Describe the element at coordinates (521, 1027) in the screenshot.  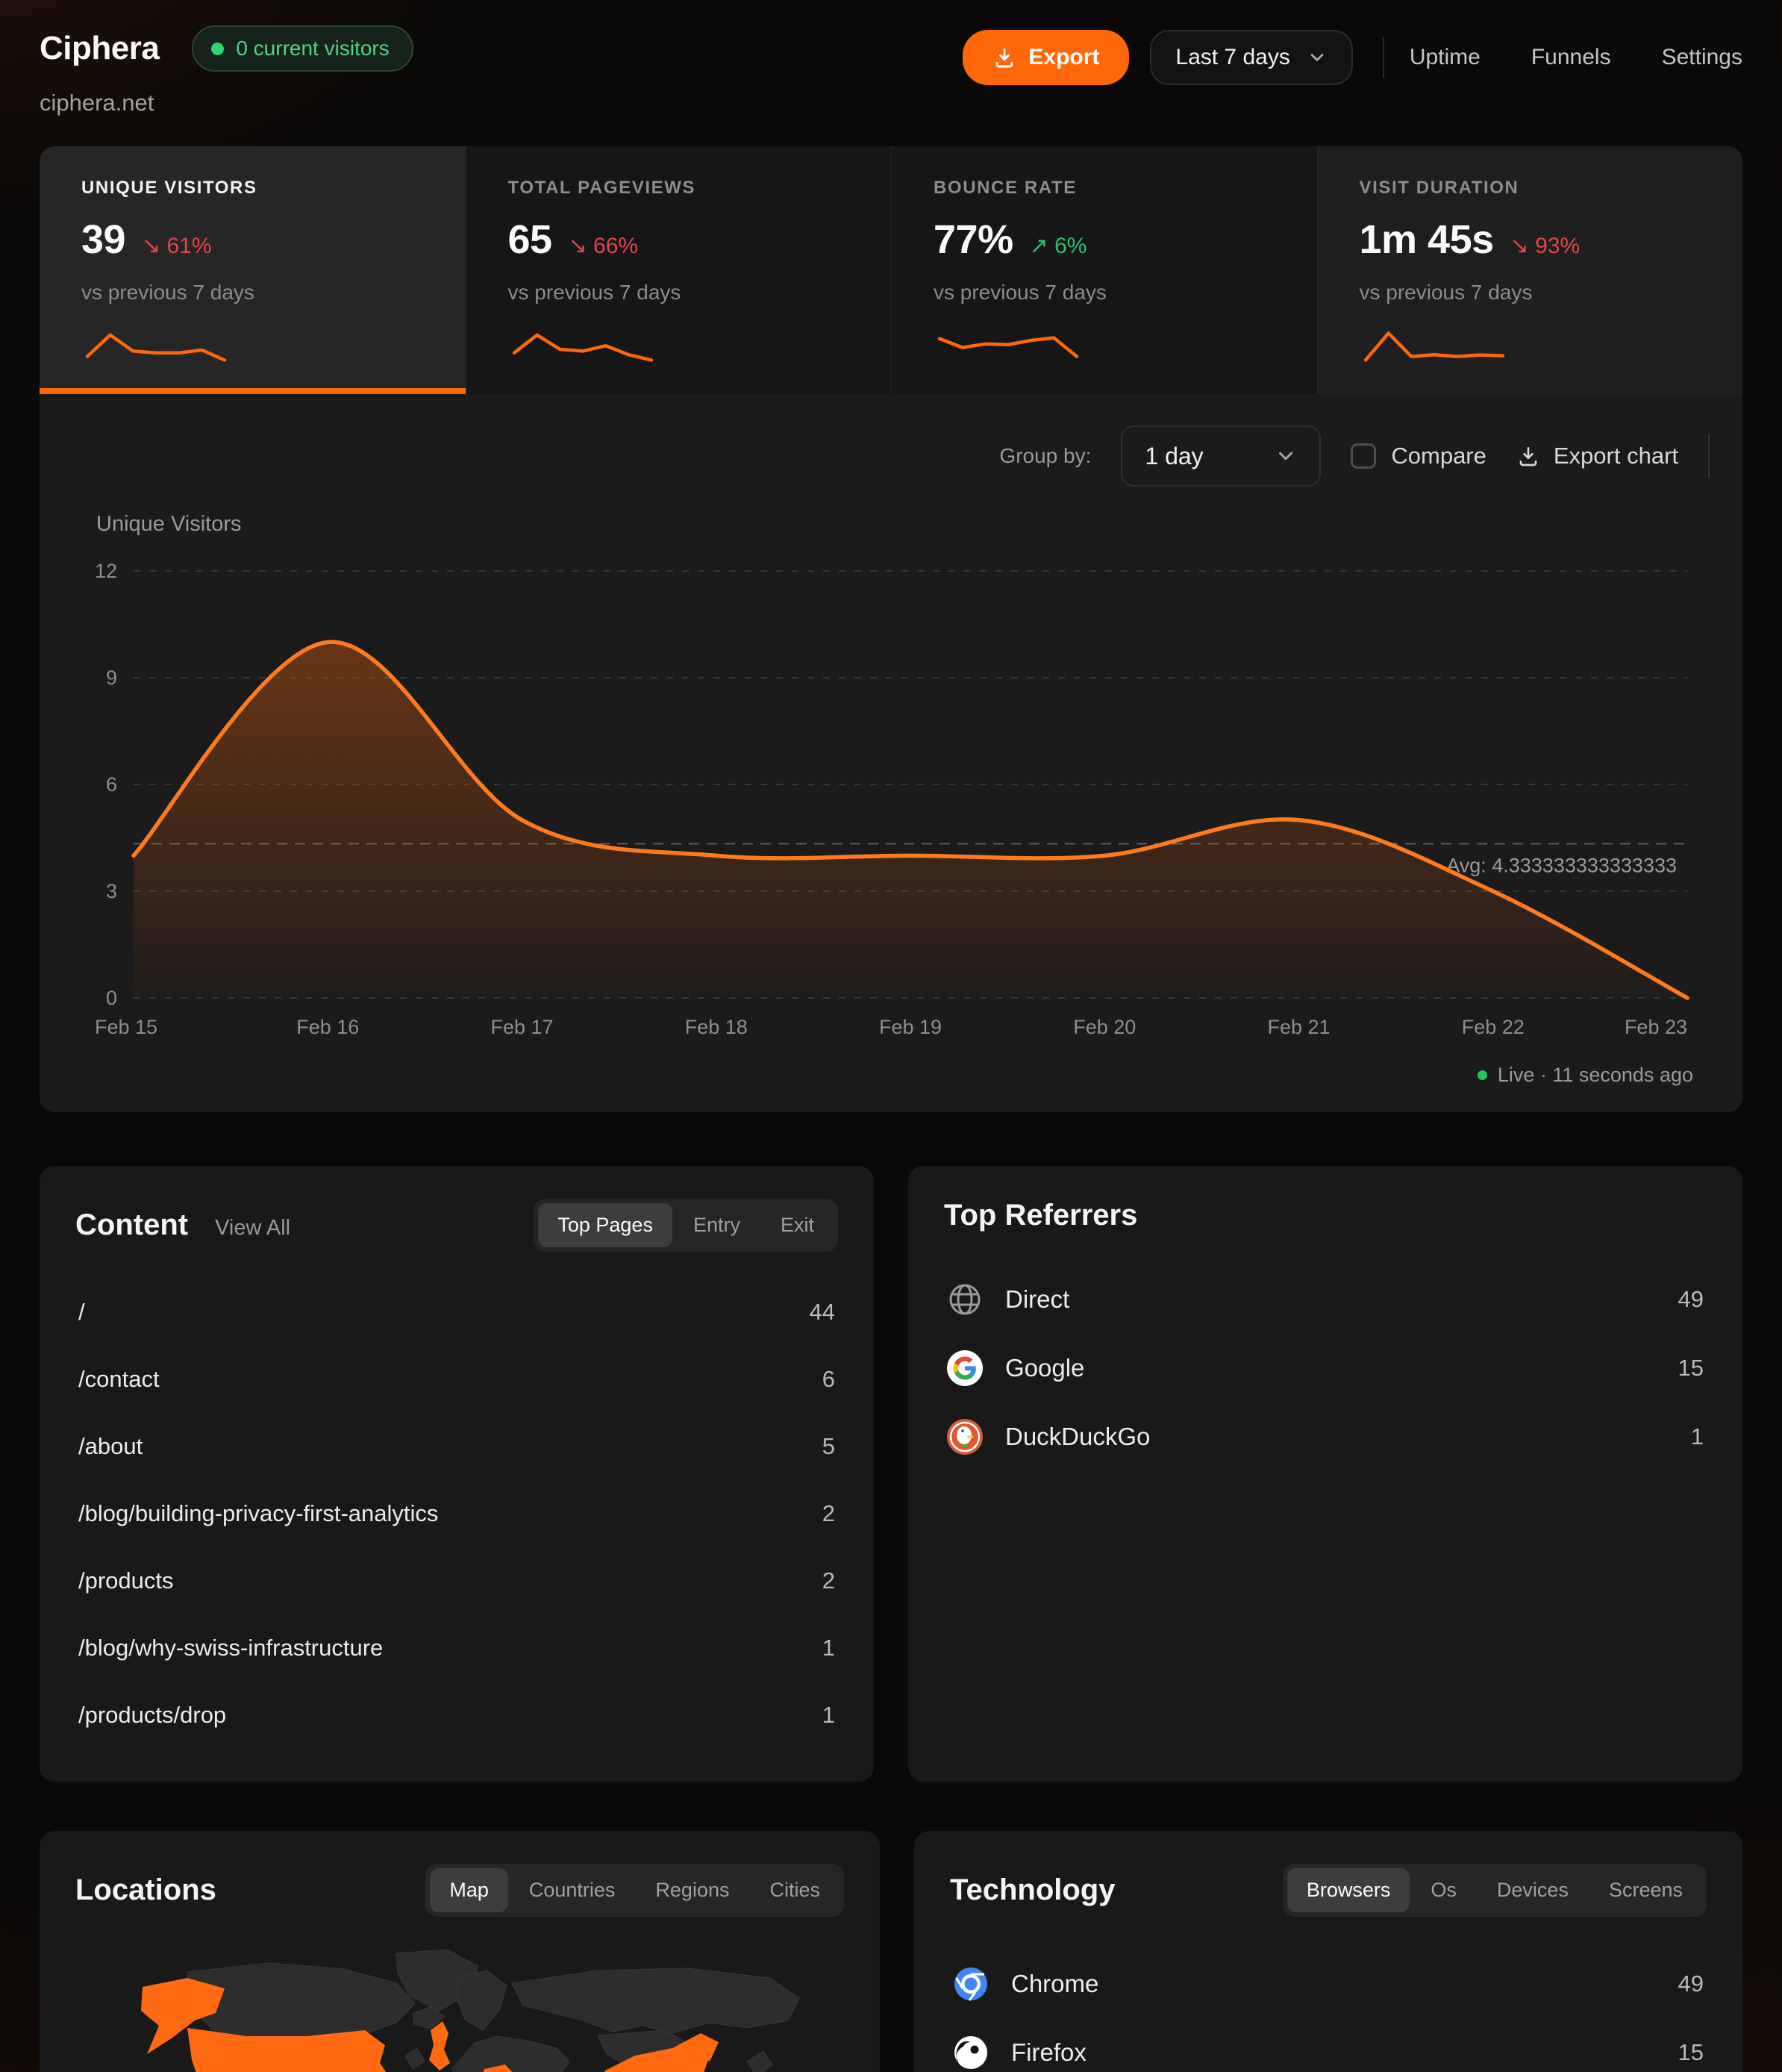
I see `svg-text: Feb 17` at that location.